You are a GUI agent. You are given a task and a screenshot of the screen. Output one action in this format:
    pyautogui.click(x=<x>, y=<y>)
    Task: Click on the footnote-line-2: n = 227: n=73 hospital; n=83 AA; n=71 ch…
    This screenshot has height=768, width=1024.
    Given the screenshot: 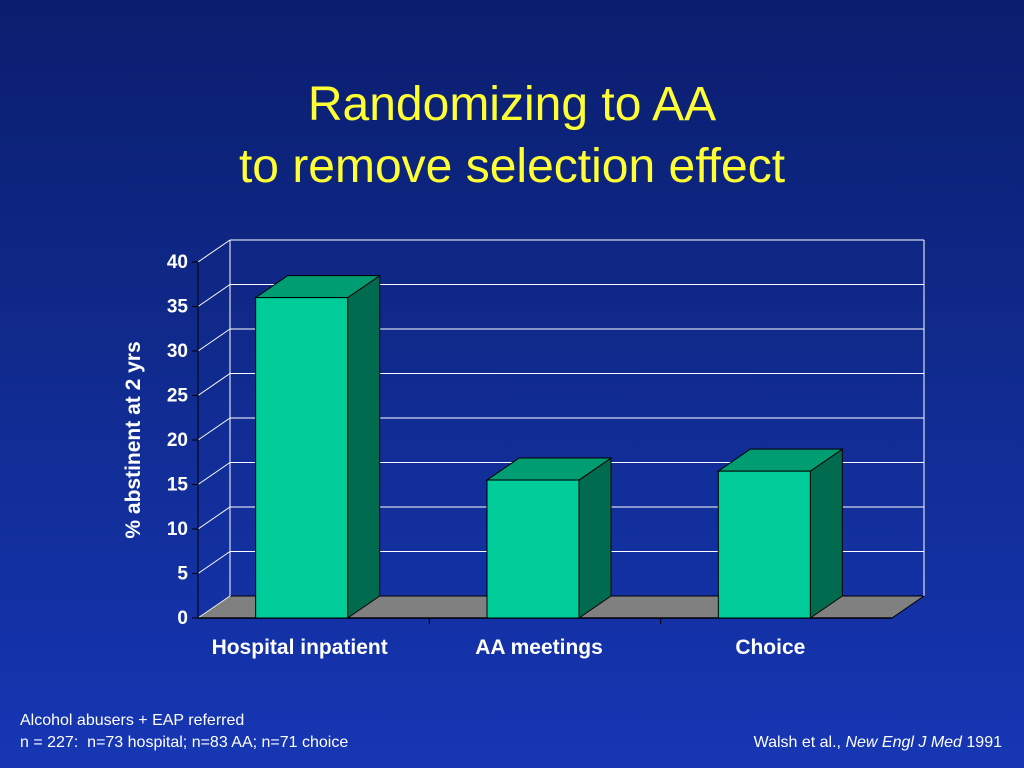 What is the action you would take?
    pyautogui.click(x=184, y=742)
    